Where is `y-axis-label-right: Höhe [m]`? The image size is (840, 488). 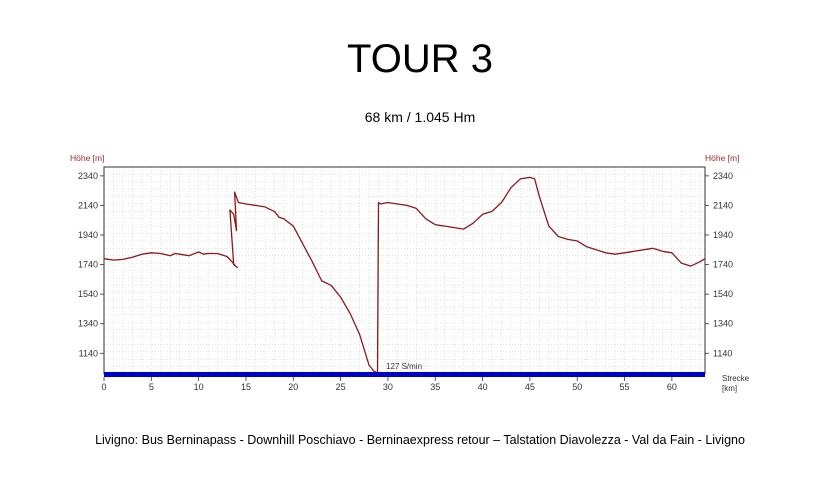 y-axis-label-right: Höhe [m] is located at coordinates (722, 158).